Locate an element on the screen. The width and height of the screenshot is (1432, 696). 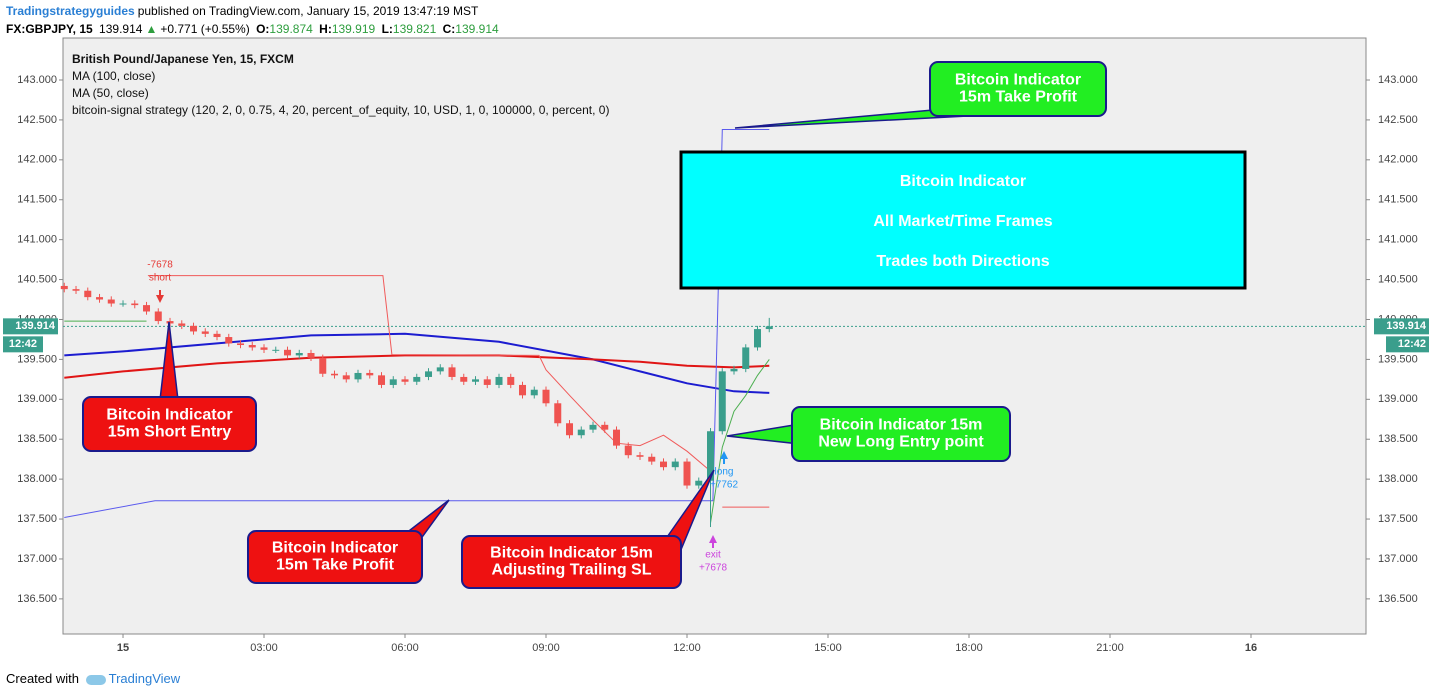
y-tick-label: 141.000 is located at coordinates (1398, 240).